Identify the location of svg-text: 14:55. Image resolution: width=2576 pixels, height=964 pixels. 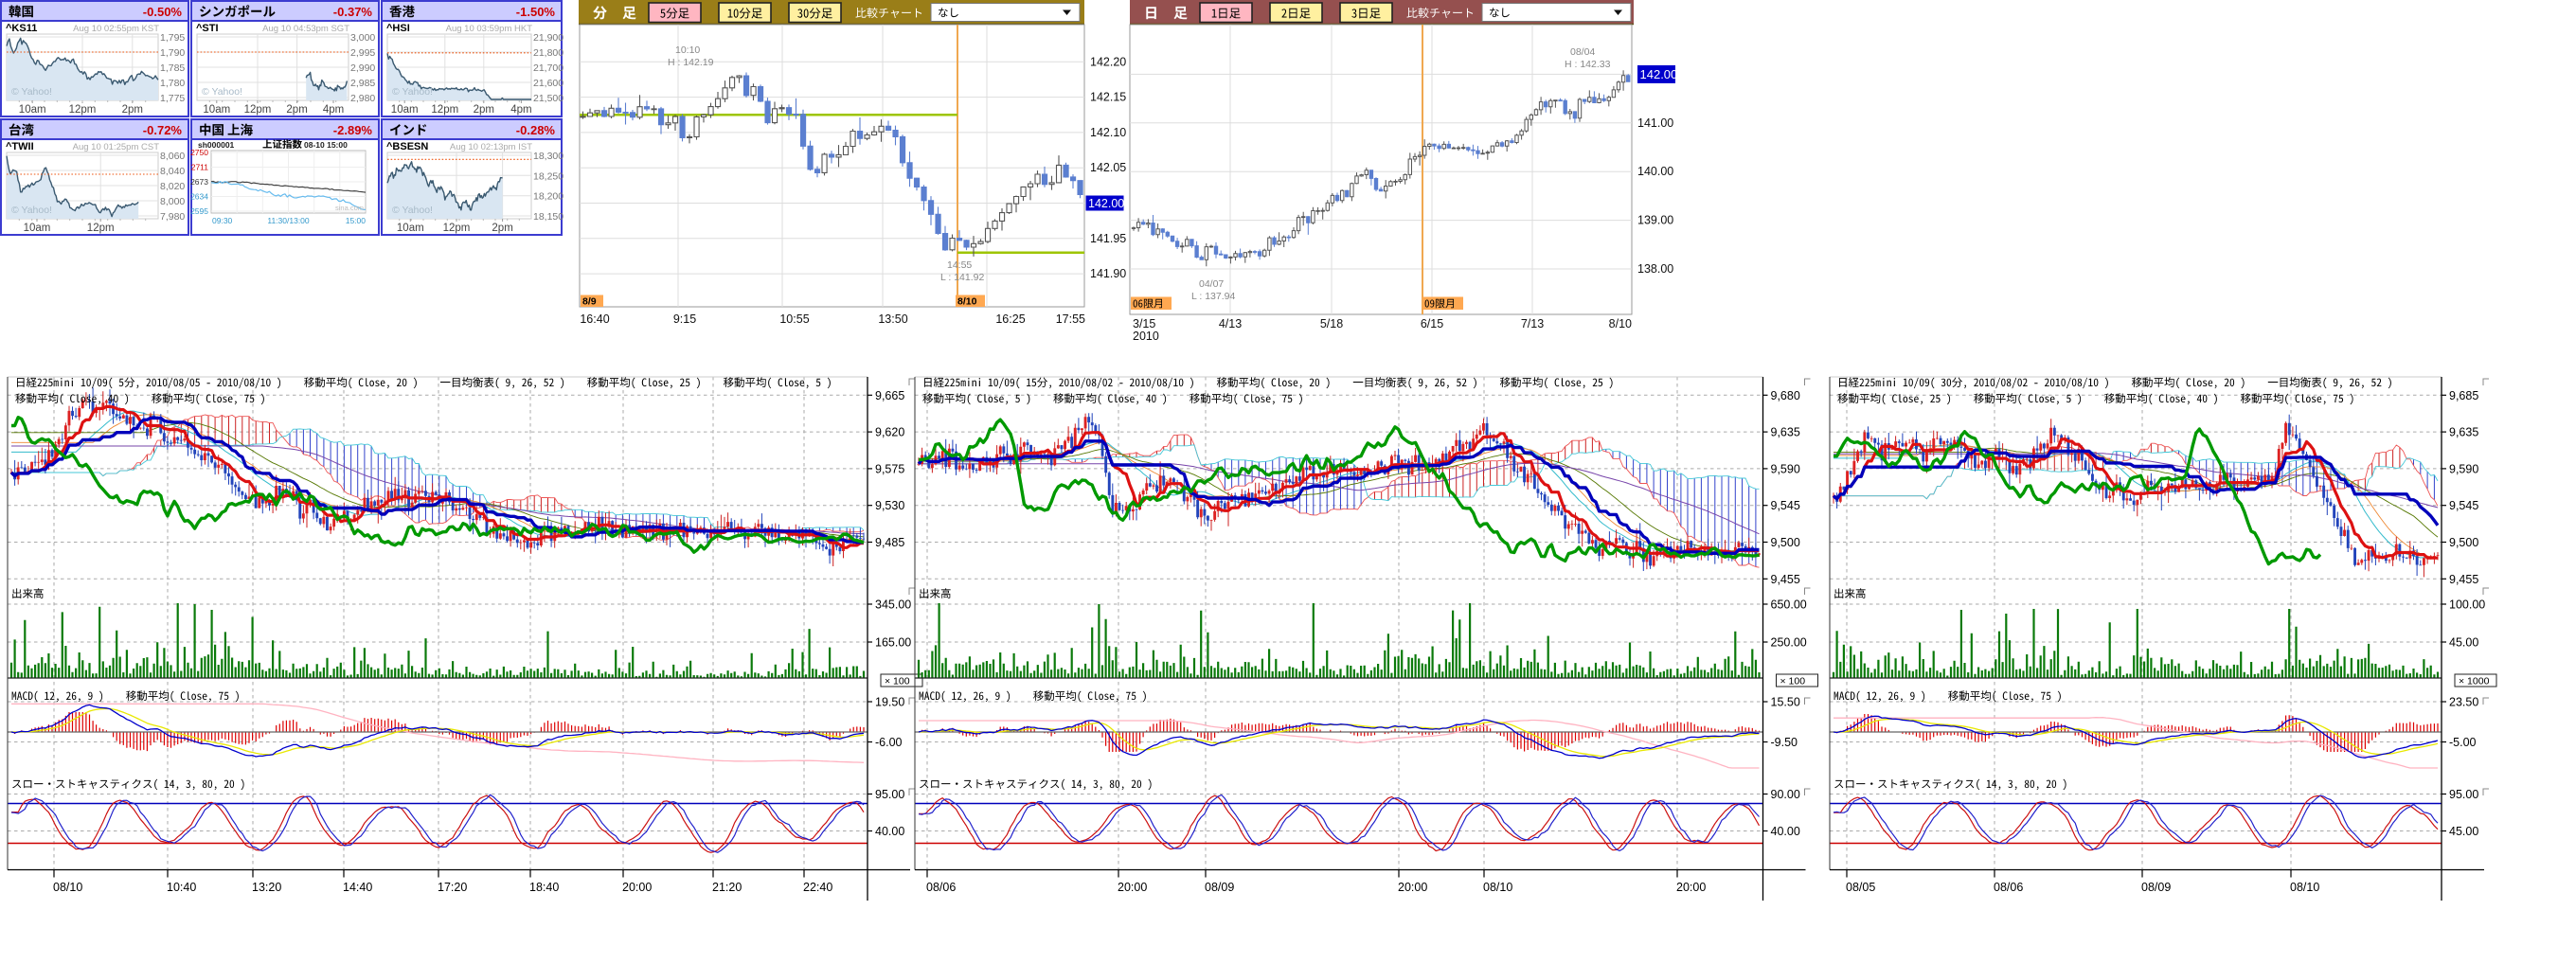
(959, 265).